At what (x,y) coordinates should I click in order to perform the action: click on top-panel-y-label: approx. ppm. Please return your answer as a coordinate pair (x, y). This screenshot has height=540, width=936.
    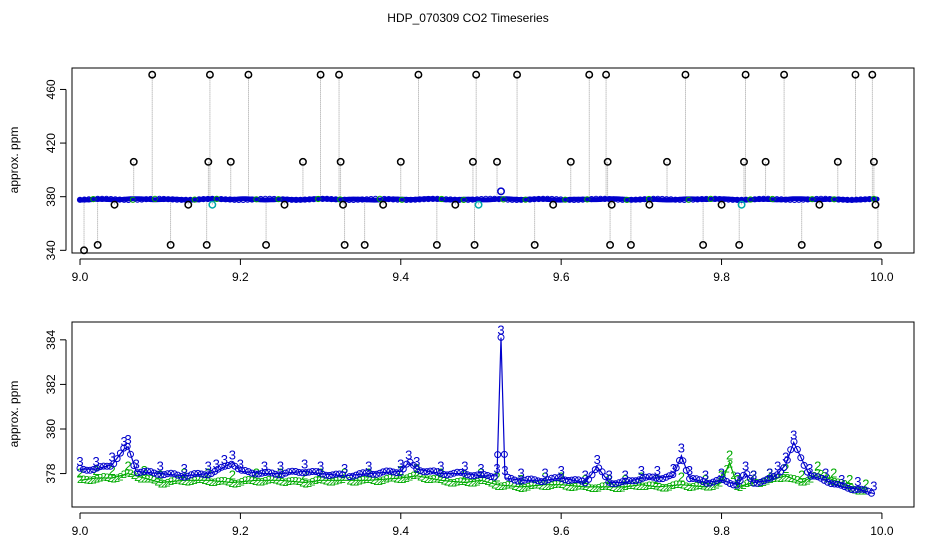
    Looking at the image, I should click on (14, 160).